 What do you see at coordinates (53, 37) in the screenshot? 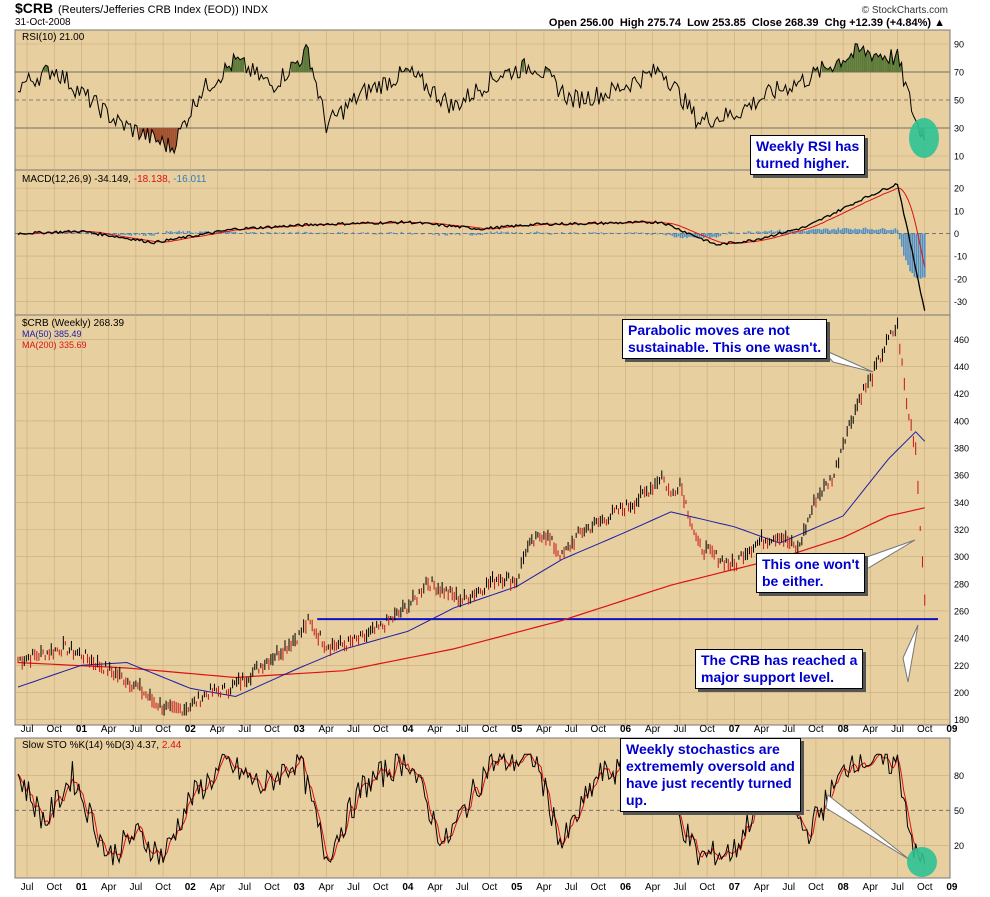
I see `rsi-legend: RSI(10) 21.00` at bounding box center [53, 37].